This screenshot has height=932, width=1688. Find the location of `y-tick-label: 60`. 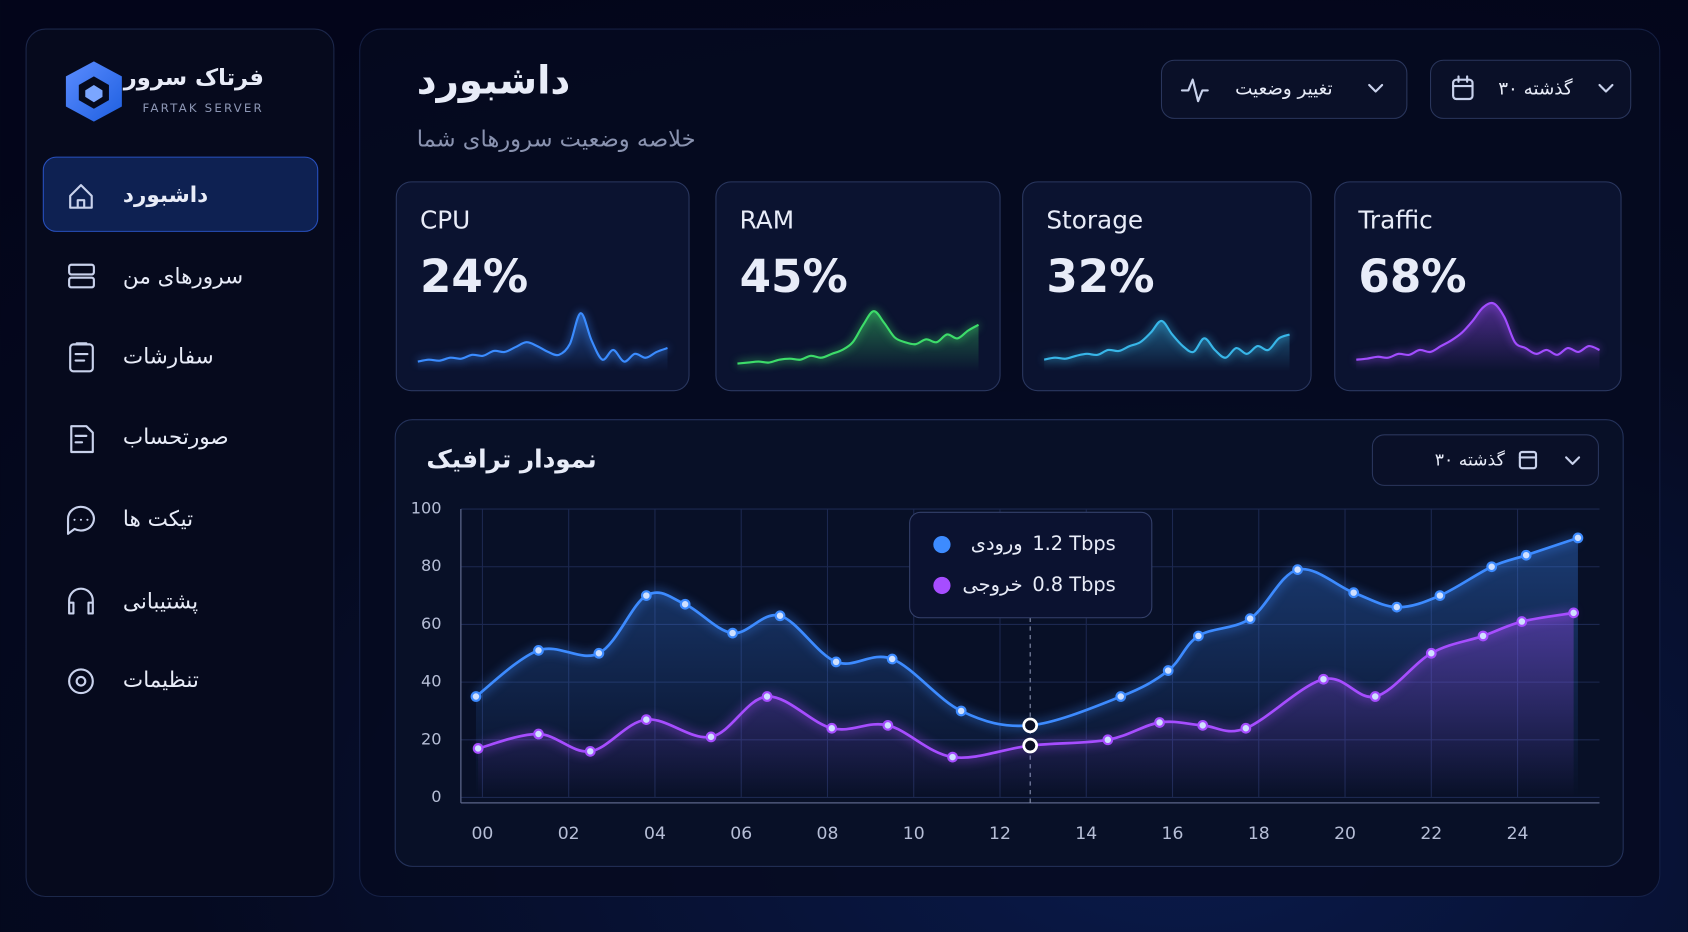

y-tick-label: 60 is located at coordinates (431, 623).